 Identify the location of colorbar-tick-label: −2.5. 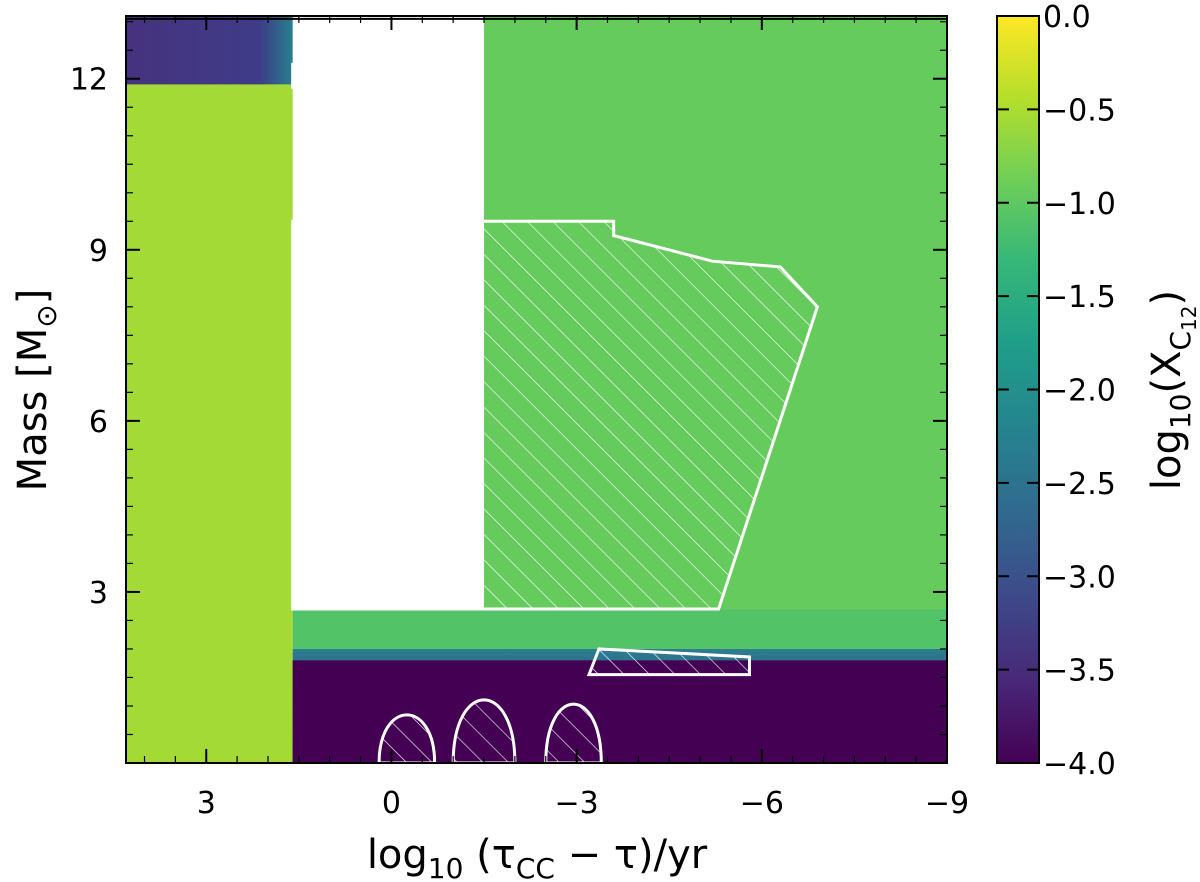
(1079, 484).